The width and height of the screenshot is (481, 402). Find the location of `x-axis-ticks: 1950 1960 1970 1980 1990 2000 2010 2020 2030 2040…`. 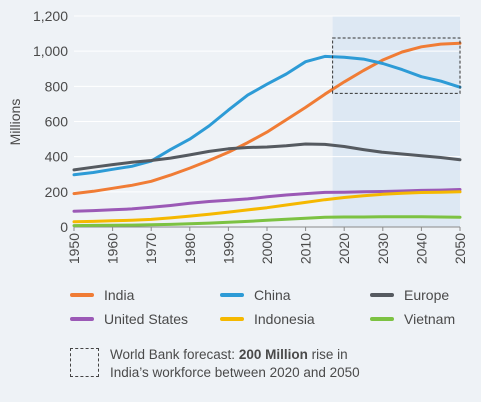

x-axis-ticks: 1950 1960 1970 1980 1990 2000 2010 2020 2030 2040… is located at coordinates (267, 245).